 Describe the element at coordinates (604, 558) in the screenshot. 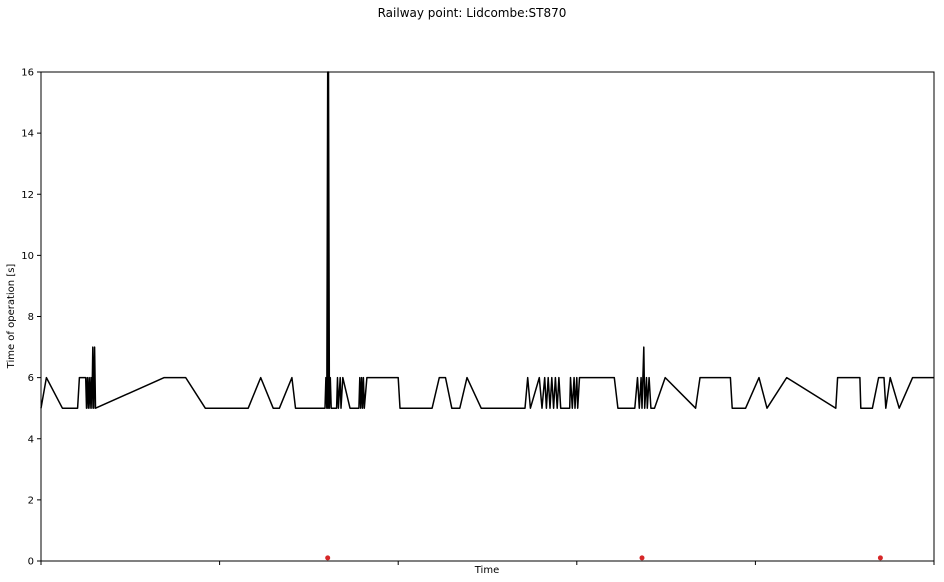

I see `marker-layer` at that location.